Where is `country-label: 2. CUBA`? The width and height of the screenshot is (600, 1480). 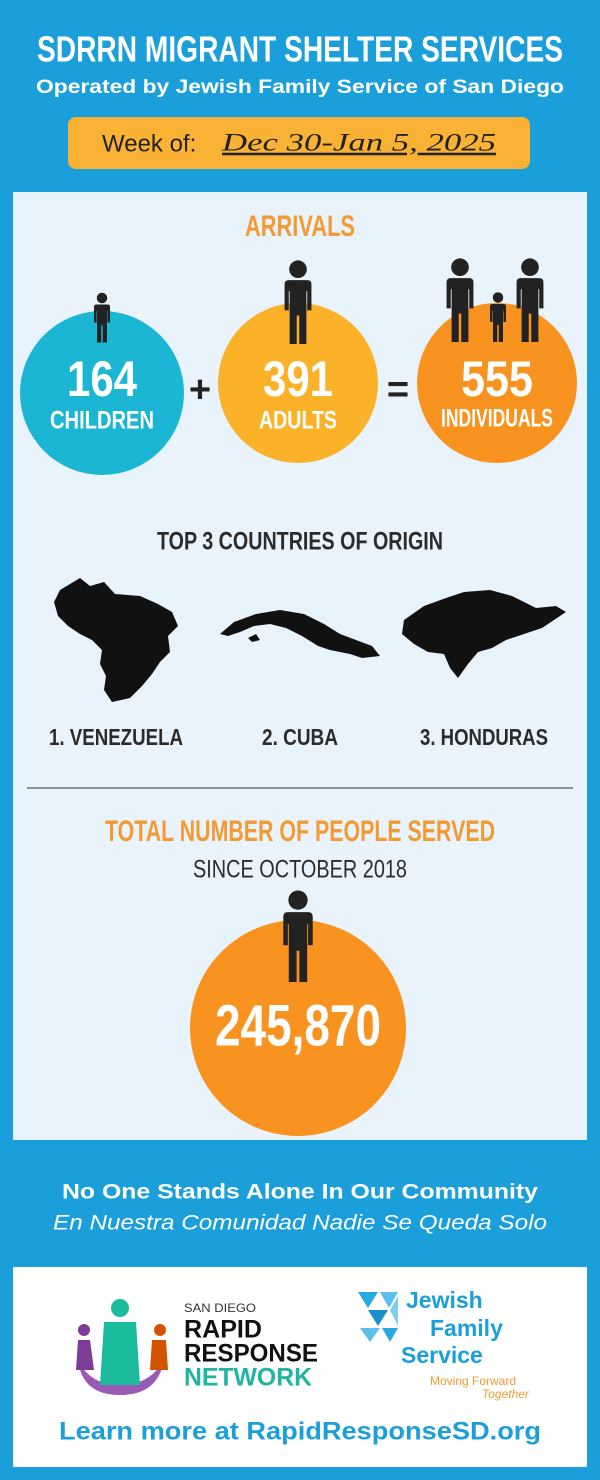
country-label: 2. CUBA is located at coordinates (300, 737).